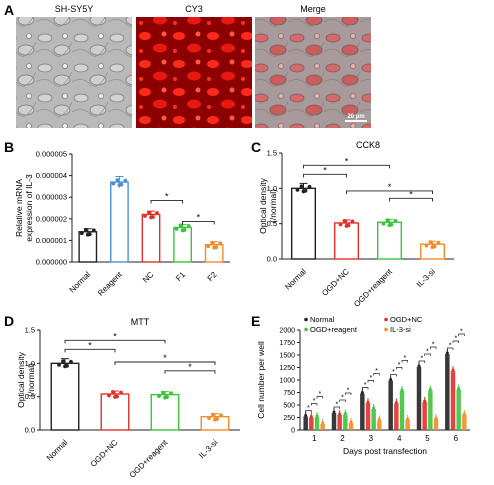  What do you see at coordinates (51, 218) in the screenshot?
I see `y-tick-label: 0.000002` at bounding box center [51, 218].